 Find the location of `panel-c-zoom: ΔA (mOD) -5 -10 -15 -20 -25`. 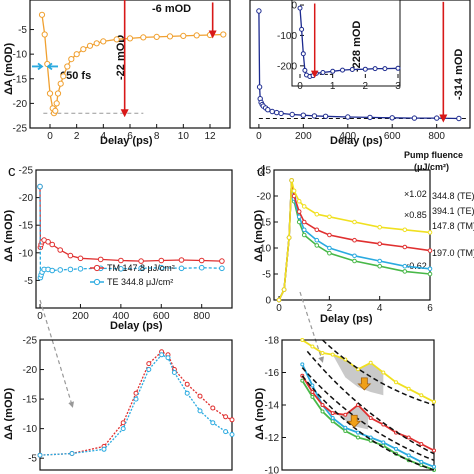

panel-c-zoom: ΔA (mOD) -5 -10 -15 -20 -25 is located at coordinates (119, 403).